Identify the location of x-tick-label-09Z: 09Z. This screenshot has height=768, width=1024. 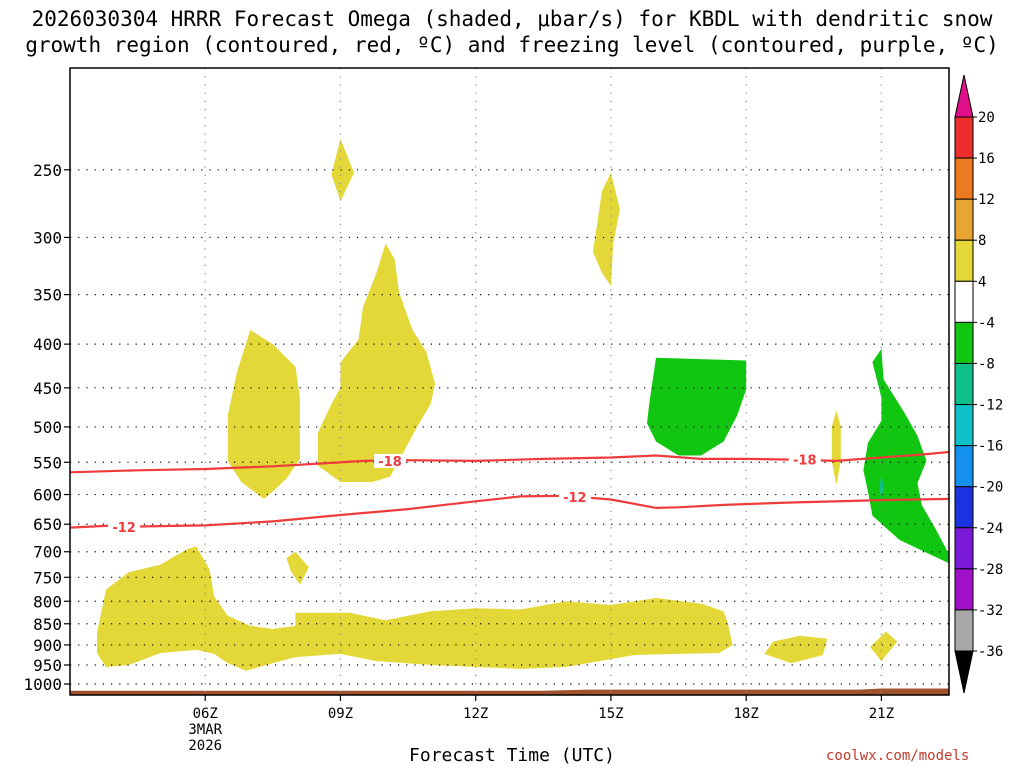
(340, 714).